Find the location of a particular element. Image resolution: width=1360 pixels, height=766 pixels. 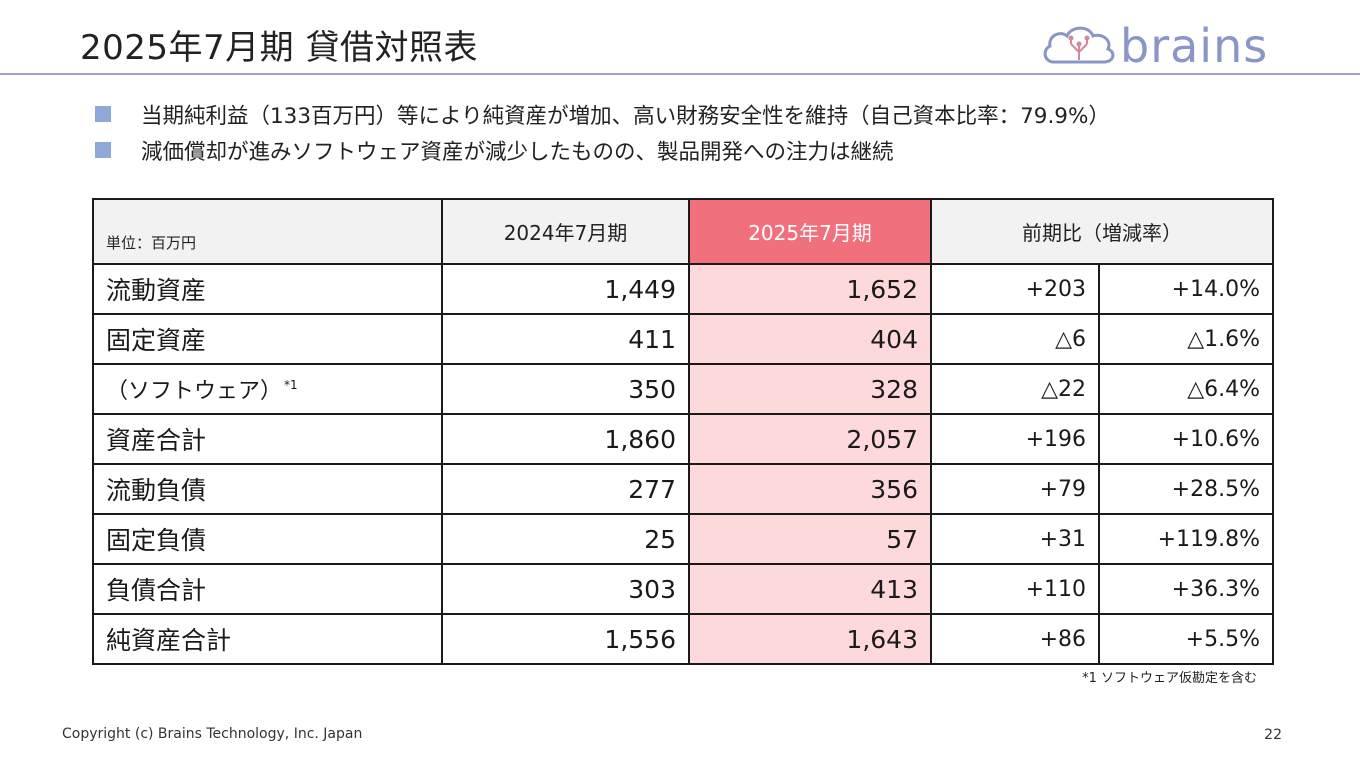

diff-value: +203 is located at coordinates (1015, 289).